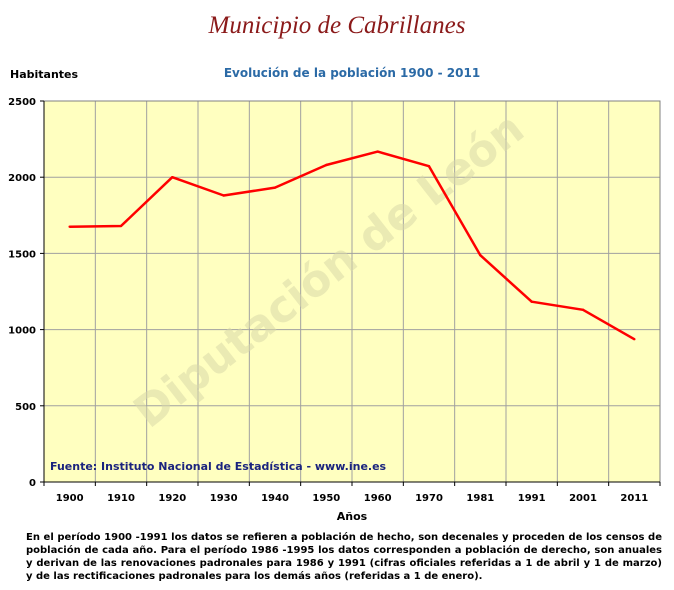 The image size is (674, 590). What do you see at coordinates (532, 498) in the screenshot?
I see `x-tick-label: 1991` at bounding box center [532, 498].